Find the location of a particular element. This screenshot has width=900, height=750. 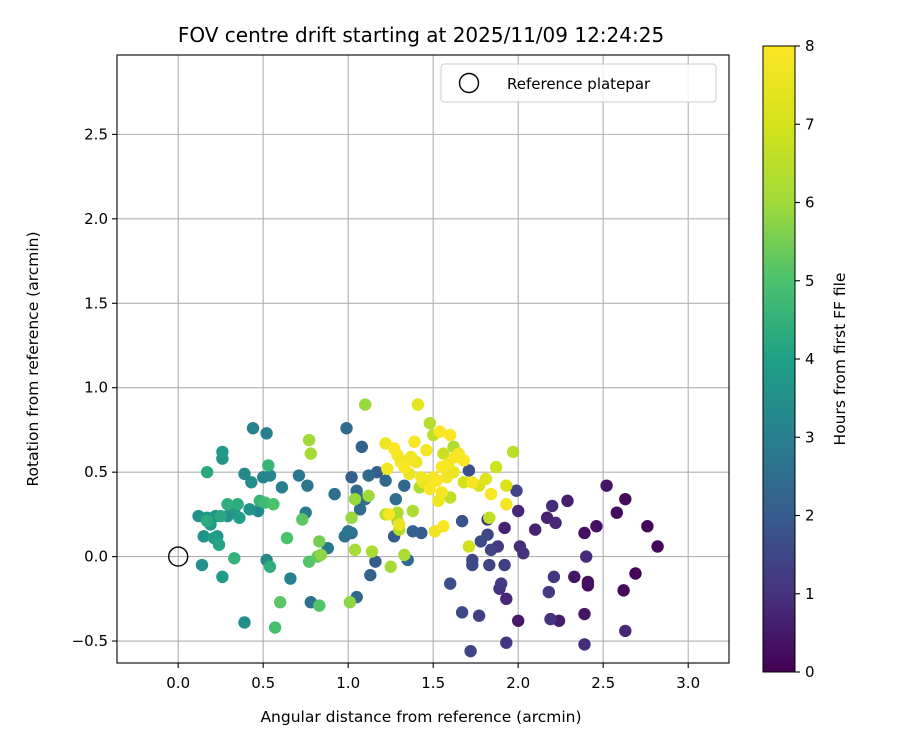

colorbar-tick-label: 3 is located at coordinates (810, 437).